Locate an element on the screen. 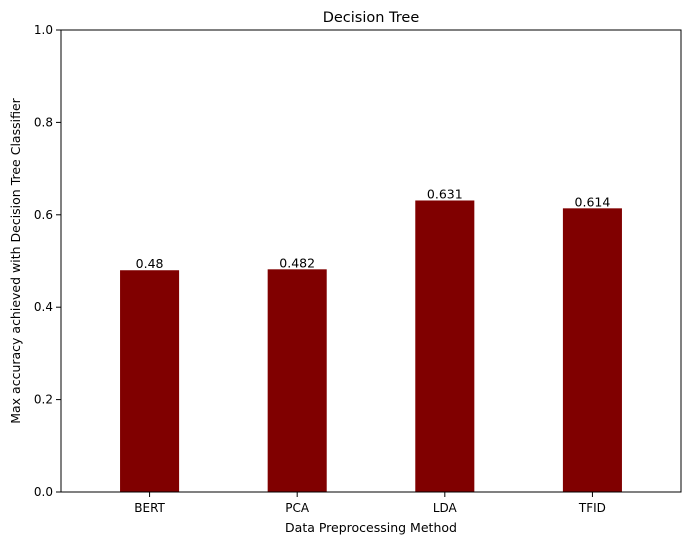 The image size is (691, 545). y-tick-label: 0.8 is located at coordinates (43, 122).